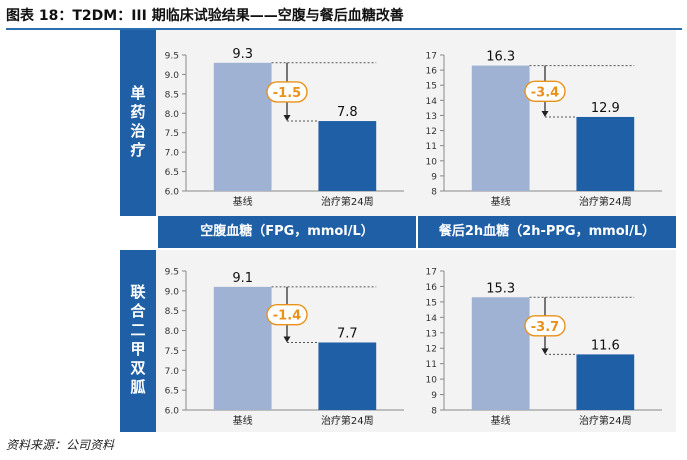 The image size is (687, 460). What do you see at coordinates (605, 345) in the screenshot?
I see `bar-value-label: 11.6` at bounding box center [605, 345].